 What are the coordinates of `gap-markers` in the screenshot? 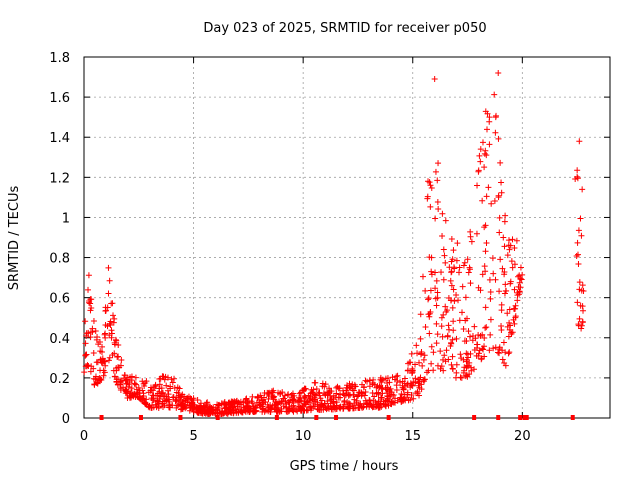 It's located at (337, 417).